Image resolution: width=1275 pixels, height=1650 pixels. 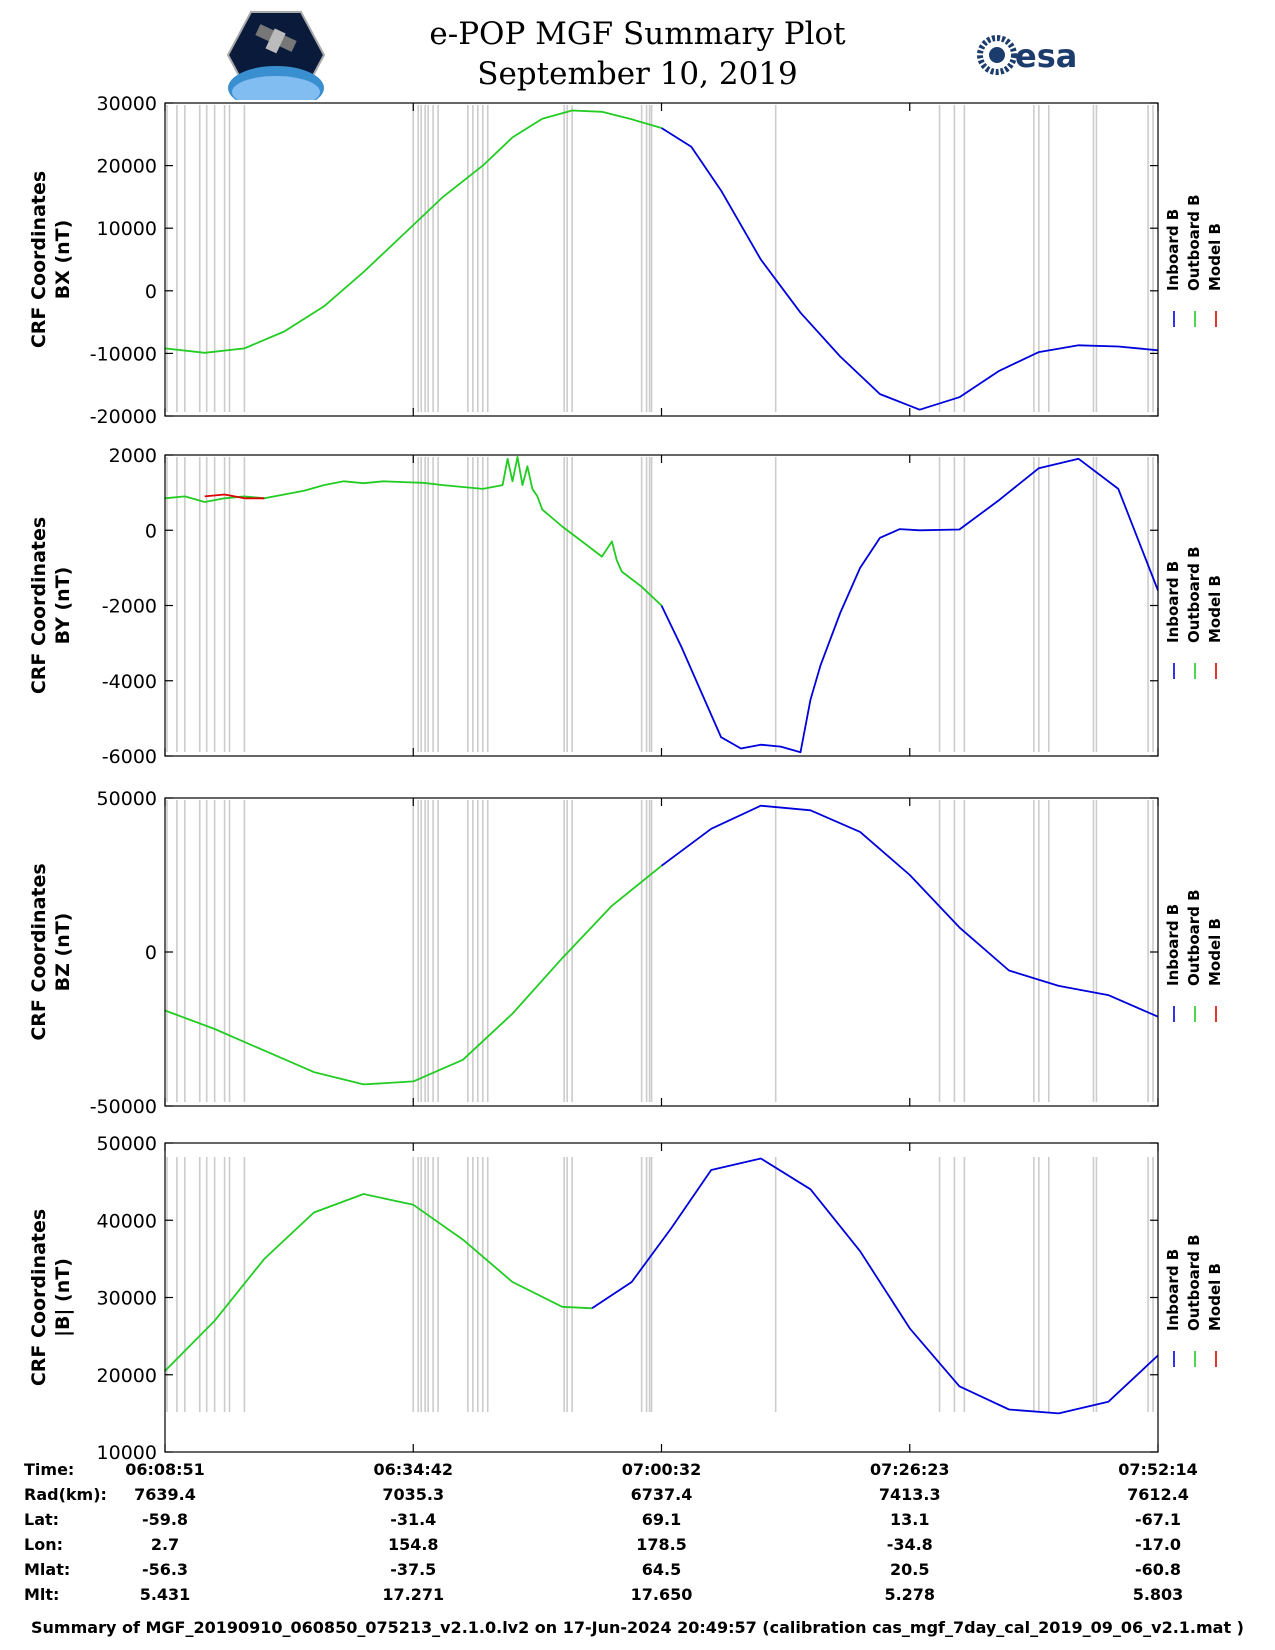 I want to click on table-cell: 20.5, so click(x=910, y=1569).